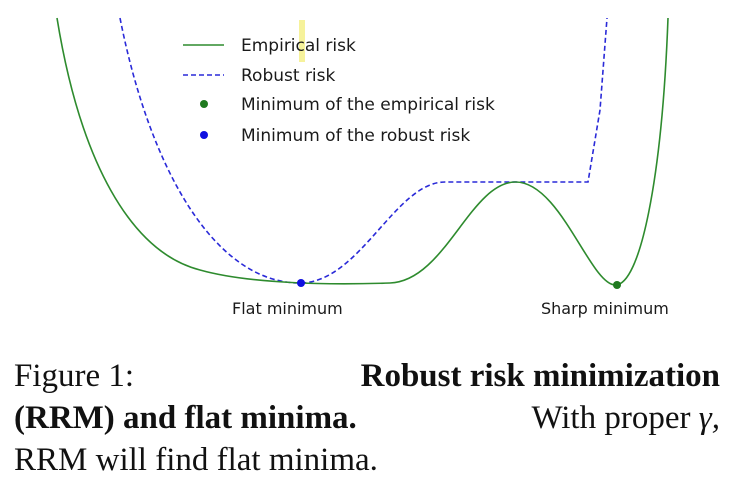 This screenshot has height=483, width=747. Describe the element at coordinates (204, 104) in the screenshot. I see `legend-min-empirical-marker` at that location.